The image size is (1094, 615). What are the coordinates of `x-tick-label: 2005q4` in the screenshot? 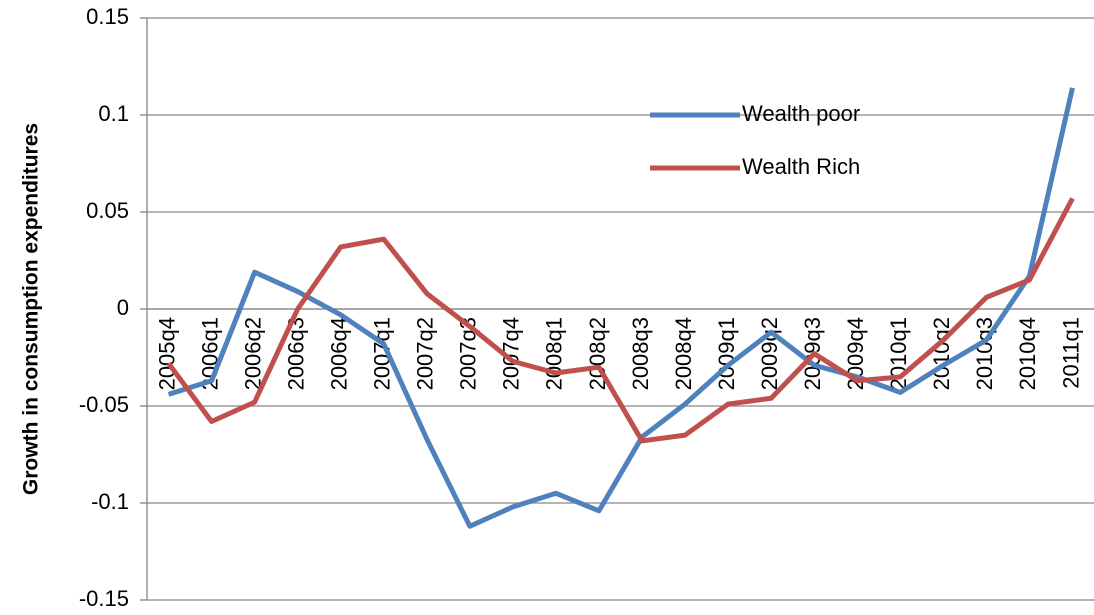 It's located at (166, 353).